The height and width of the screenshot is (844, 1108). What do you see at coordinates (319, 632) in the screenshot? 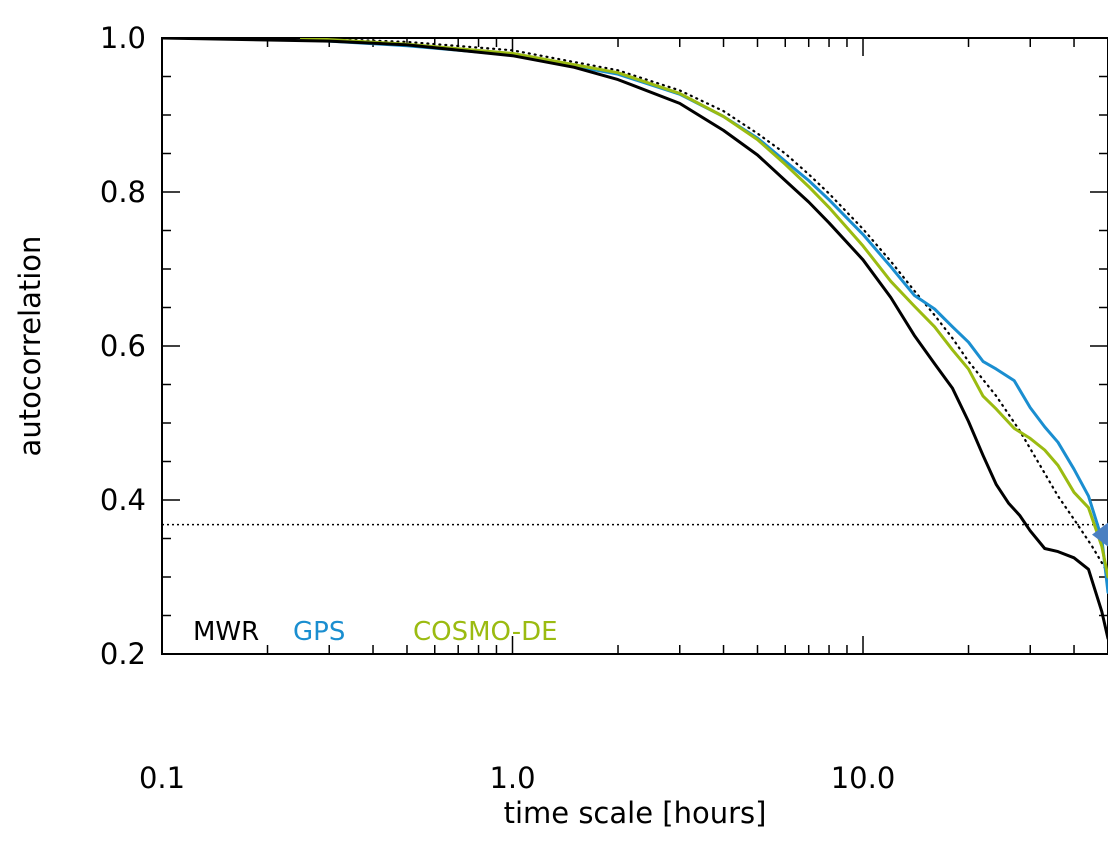
I see `legend-label-gps: GPS` at bounding box center [319, 632].